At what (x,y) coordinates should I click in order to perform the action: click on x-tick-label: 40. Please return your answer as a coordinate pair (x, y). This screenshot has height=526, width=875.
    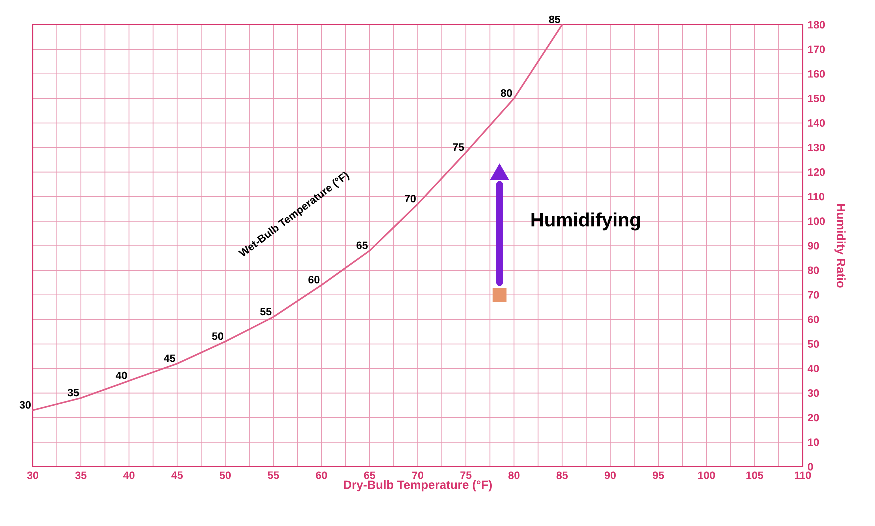
    Looking at the image, I should click on (129, 476).